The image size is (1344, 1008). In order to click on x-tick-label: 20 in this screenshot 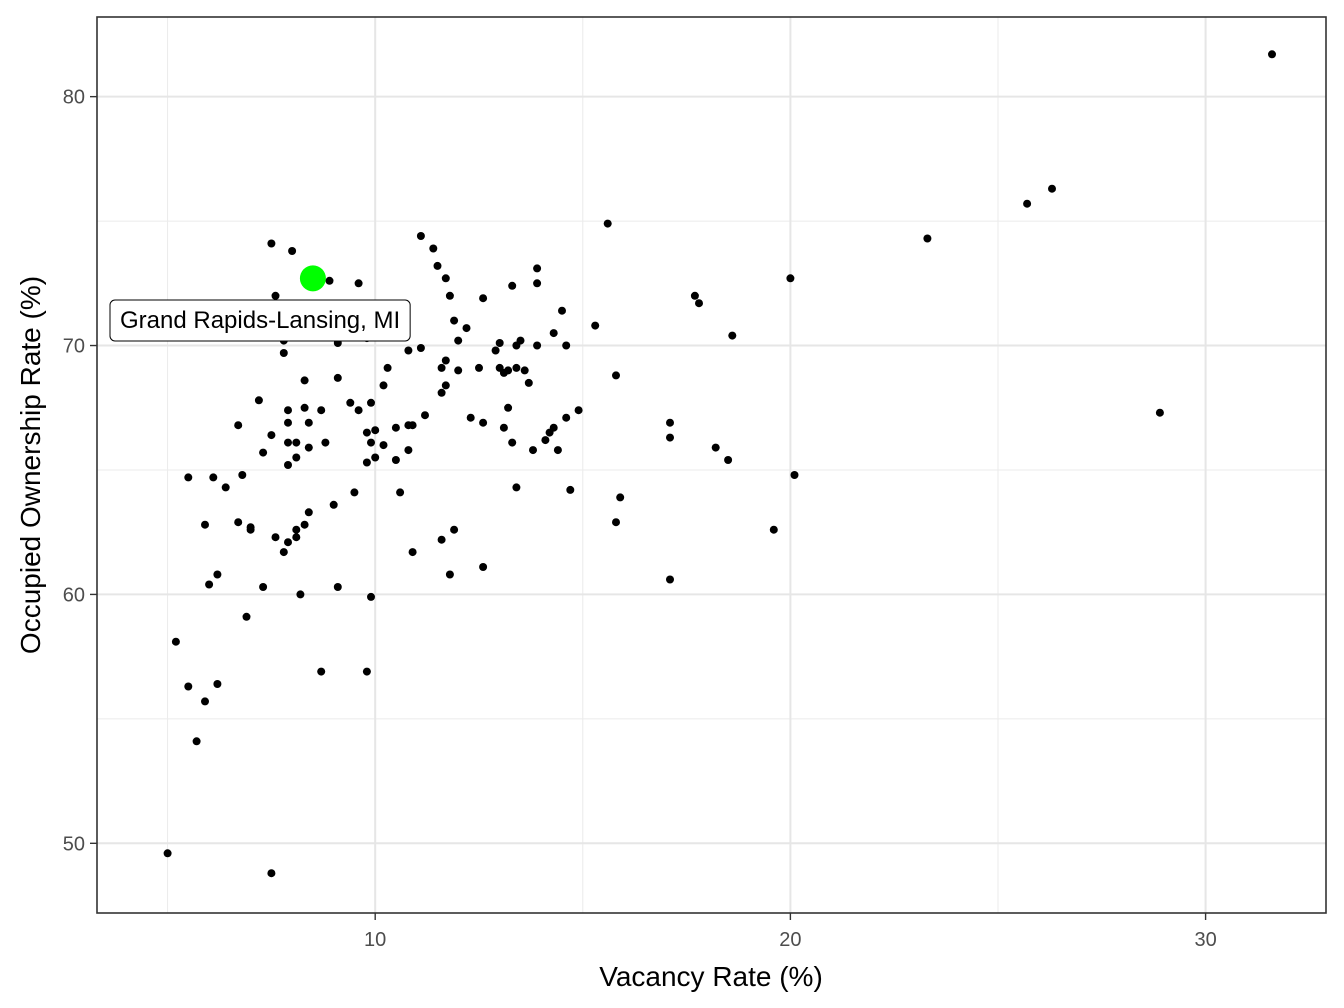, I will do `click(790, 940)`.